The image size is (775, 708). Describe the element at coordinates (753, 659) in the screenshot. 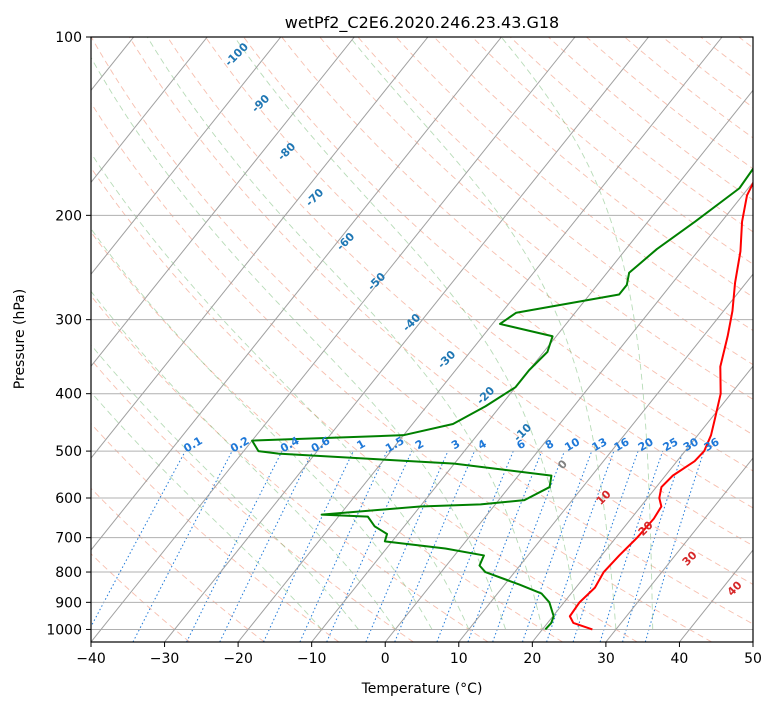

I see `x-tick-label: 50` at that location.